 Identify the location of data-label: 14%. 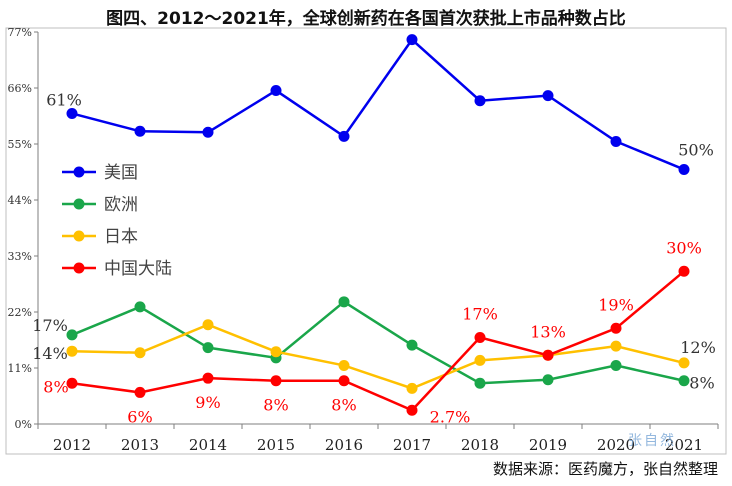
(50, 353).